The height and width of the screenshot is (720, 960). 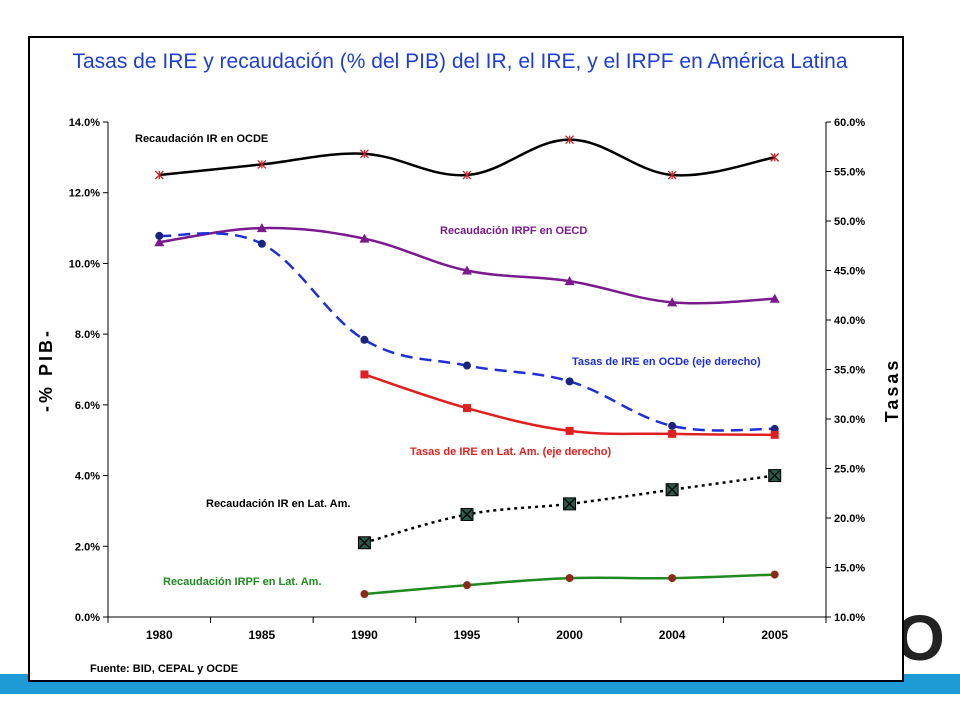 What do you see at coordinates (892, 390) in the screenshot?
I see `y-axis-right-title: Tasas` at bounding box center [892, 390].